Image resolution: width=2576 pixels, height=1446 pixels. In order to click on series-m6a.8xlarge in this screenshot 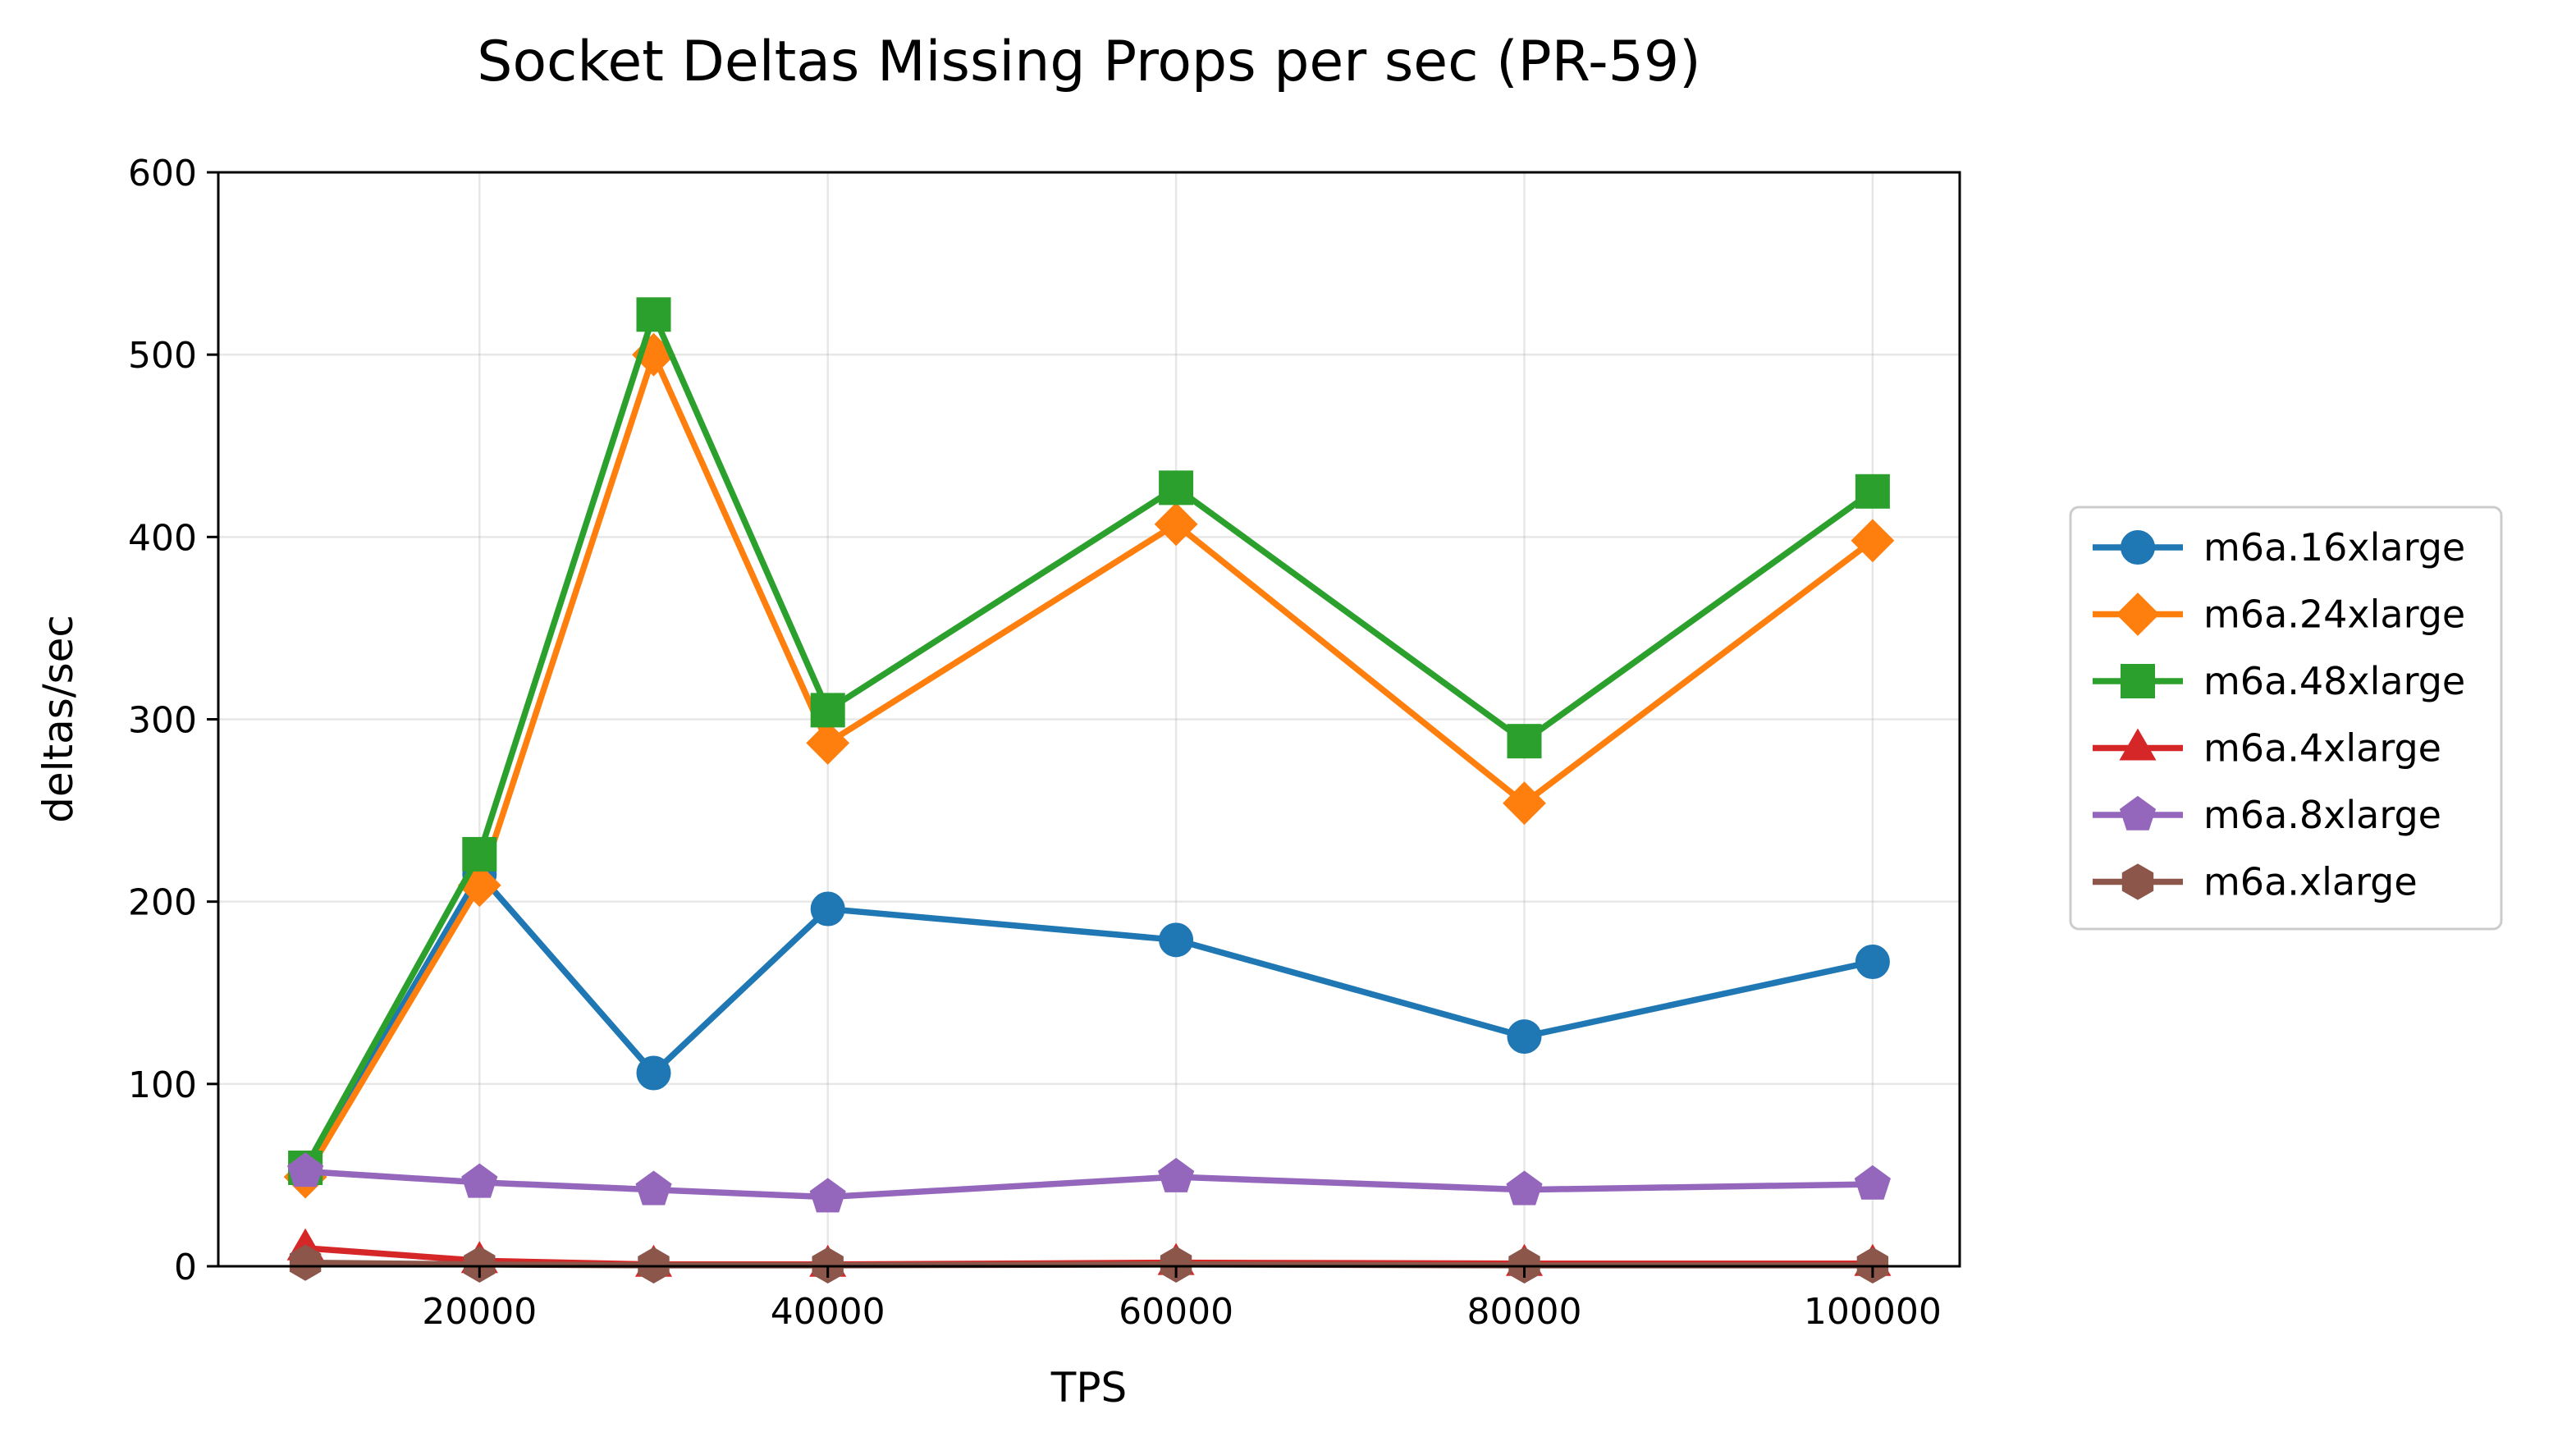, I will do `click(1089, 1182)`.